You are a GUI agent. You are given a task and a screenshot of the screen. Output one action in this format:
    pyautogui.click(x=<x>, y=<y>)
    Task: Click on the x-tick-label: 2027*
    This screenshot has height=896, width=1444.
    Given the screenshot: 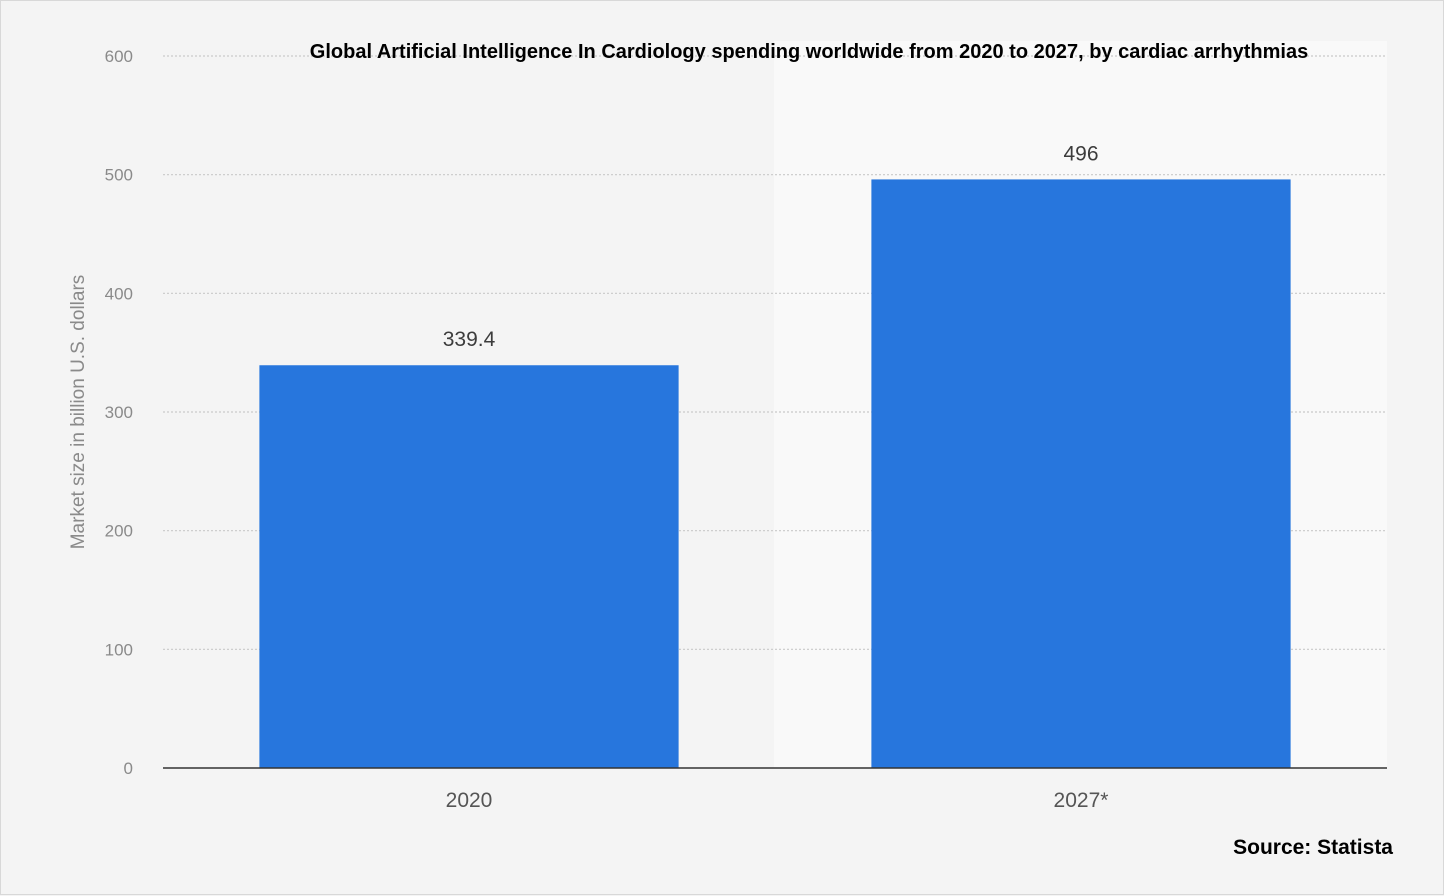 What is the action you would take?
    pyautogui.click(x=1081, y=800)
    